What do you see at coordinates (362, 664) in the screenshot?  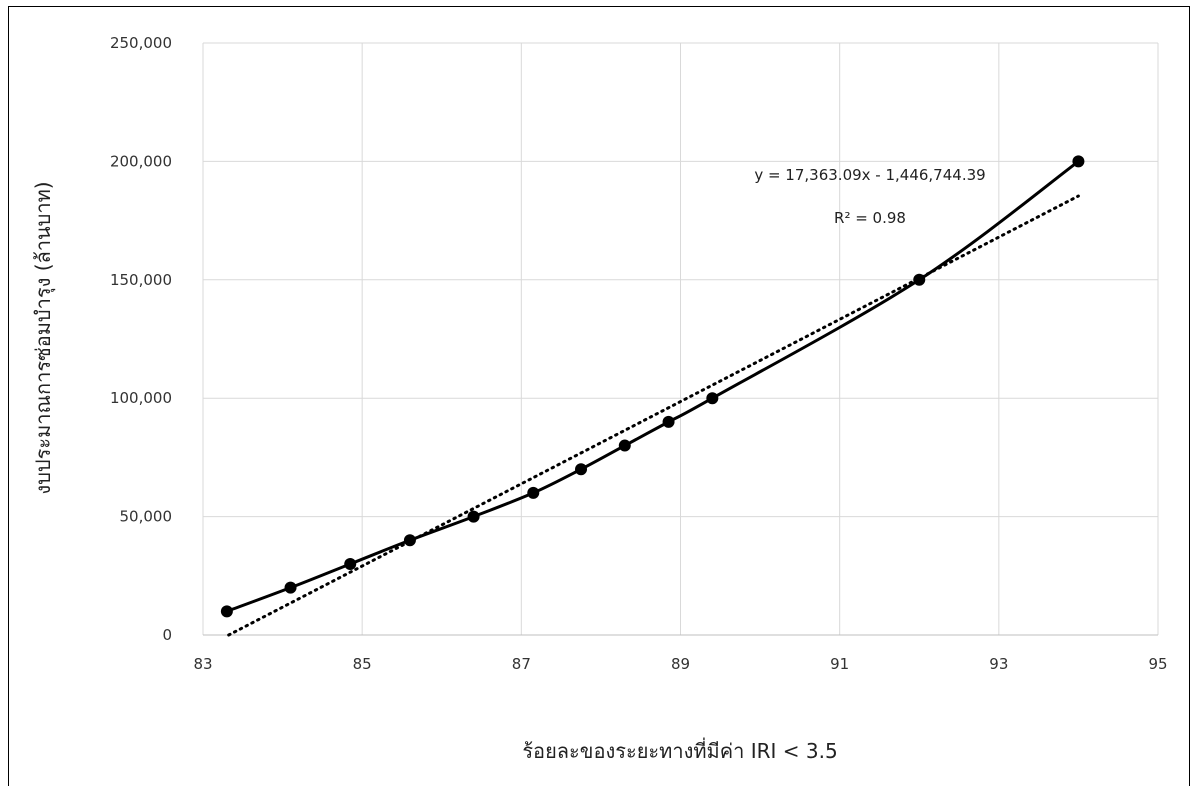 I see `x-tick-label: 85` at bounding box center [362, 664].